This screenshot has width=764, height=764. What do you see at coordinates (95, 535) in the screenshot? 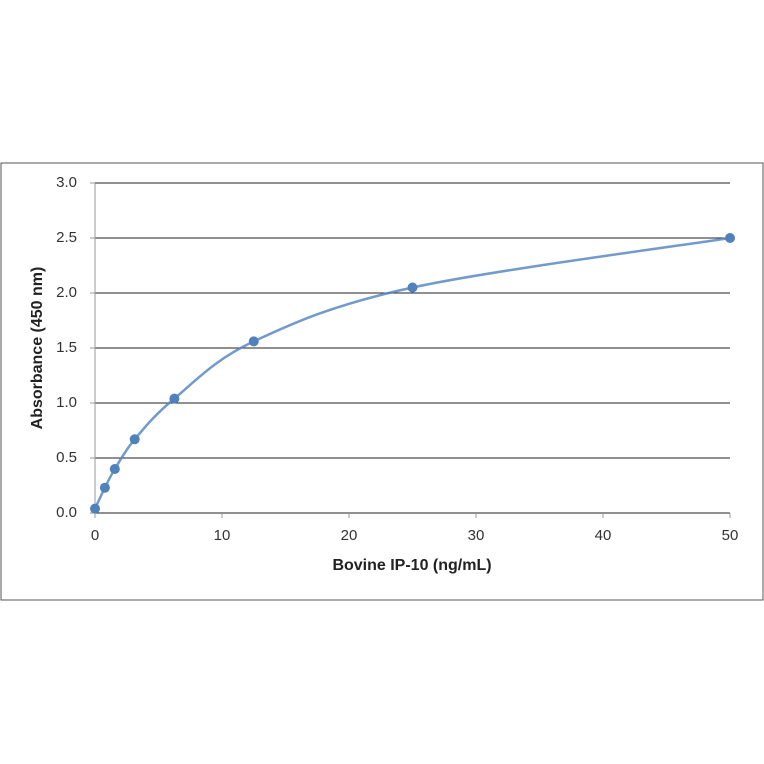
I see `x-tick-label: 0` at bounding box center [95, 535].